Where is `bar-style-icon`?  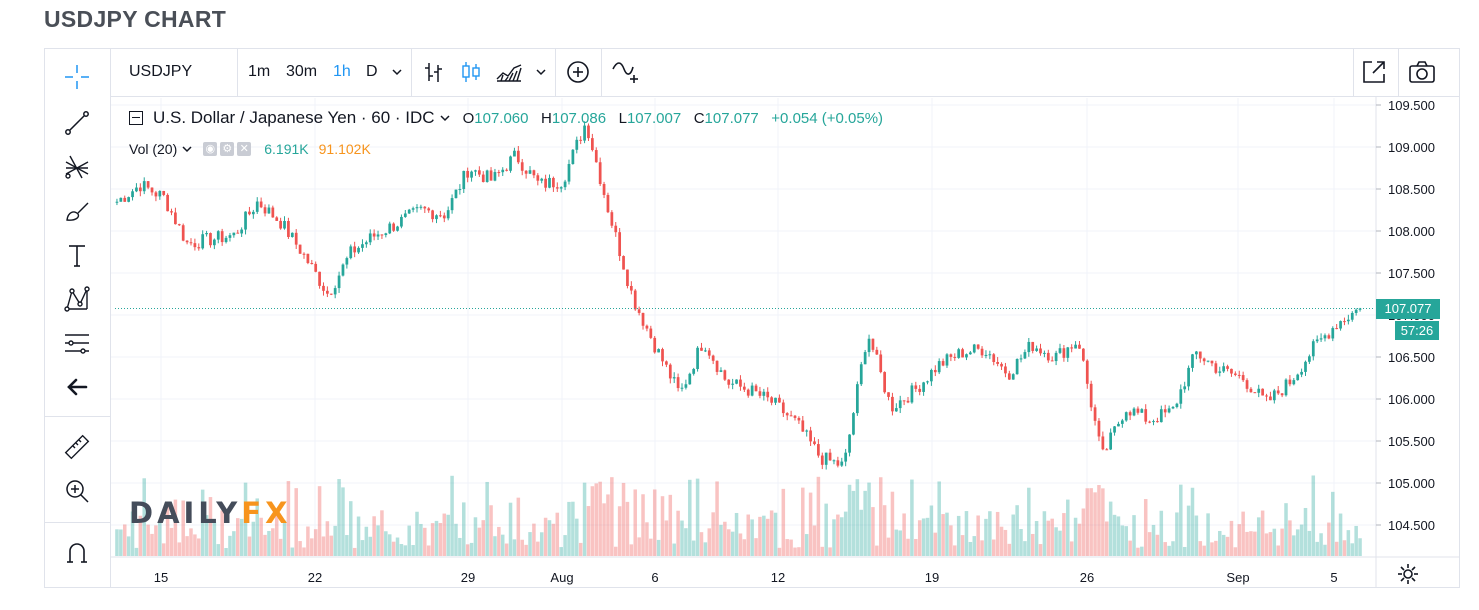 bar-style-icon is located at coordinates (434, 72).